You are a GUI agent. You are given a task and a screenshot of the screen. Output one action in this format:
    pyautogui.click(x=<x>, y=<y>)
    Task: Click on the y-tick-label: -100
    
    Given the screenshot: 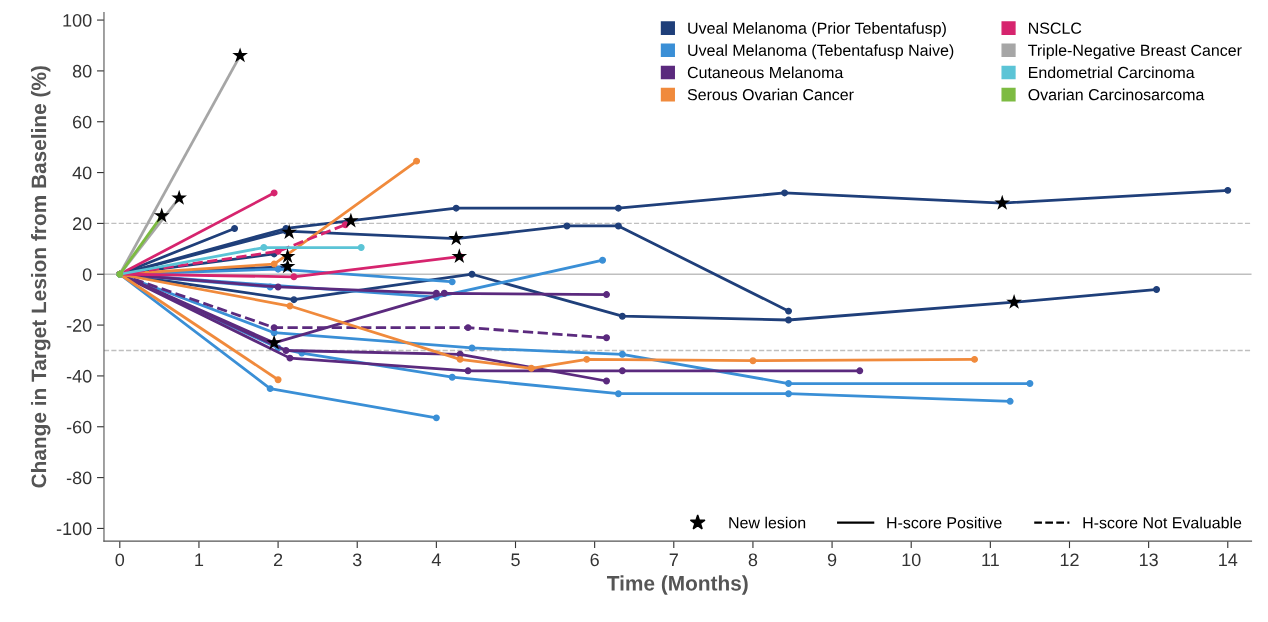 What is the action you would take?
    pyautogui.click(x=74, y=529)
    